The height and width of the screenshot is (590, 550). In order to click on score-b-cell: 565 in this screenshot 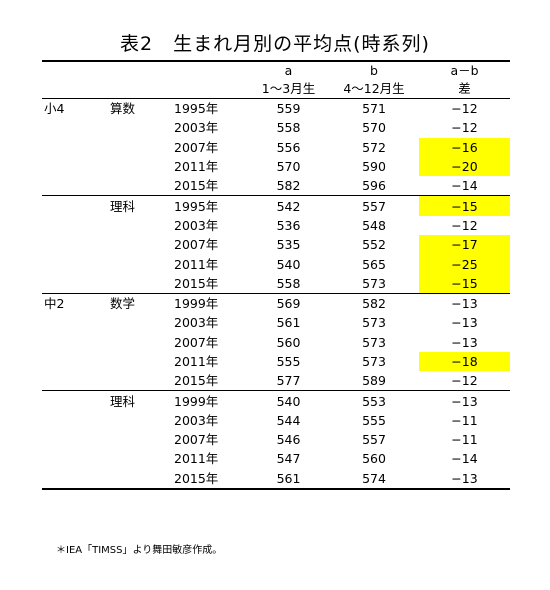, I will do `click(374, 264)`.